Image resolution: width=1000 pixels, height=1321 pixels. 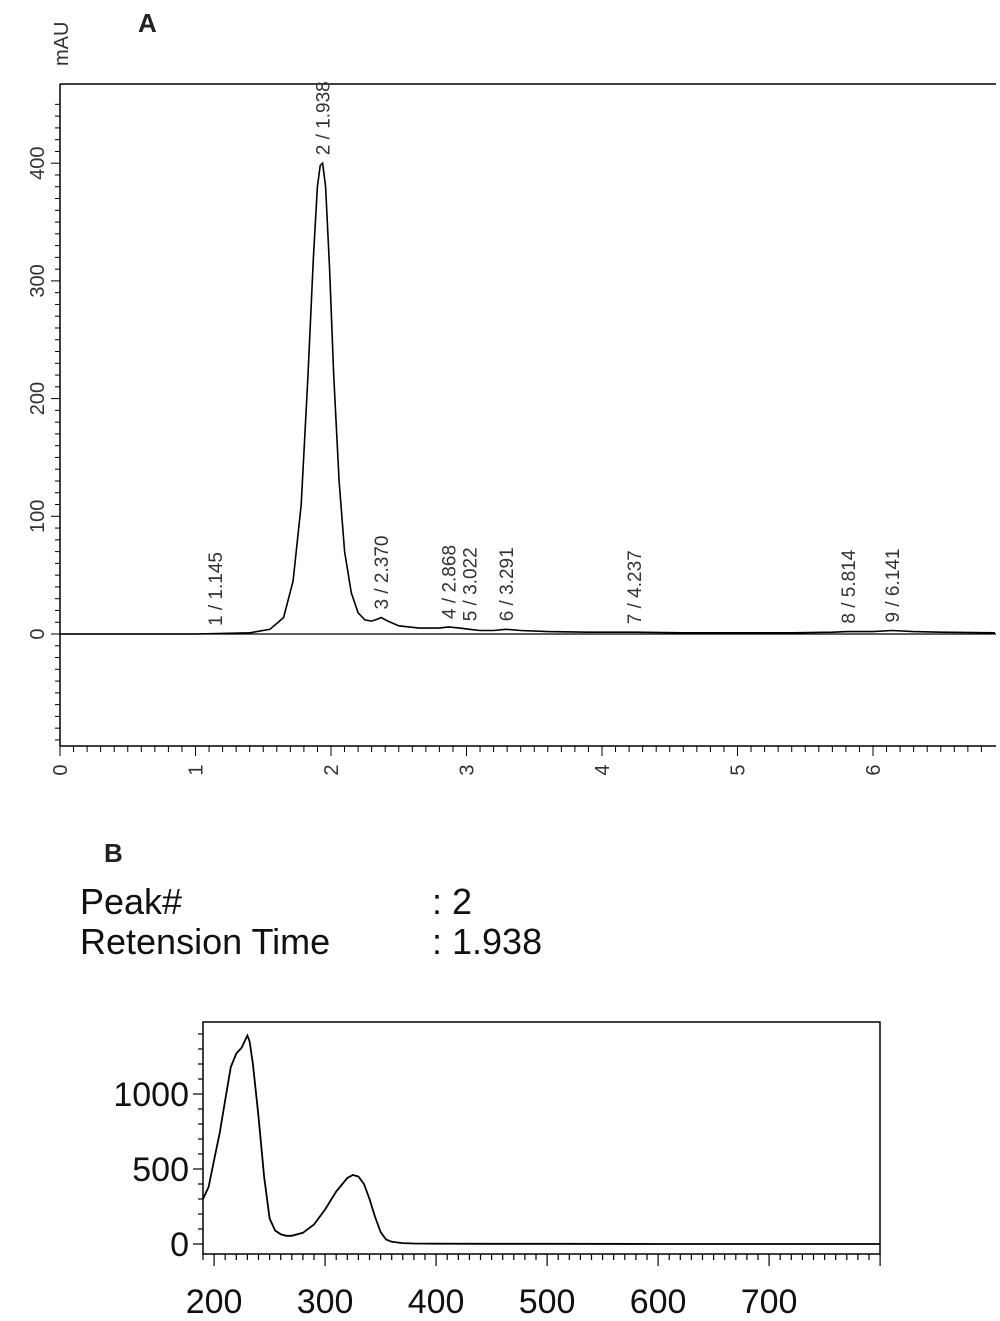 I want to click on y-tick-label: 400, so click(x=38, y=163).